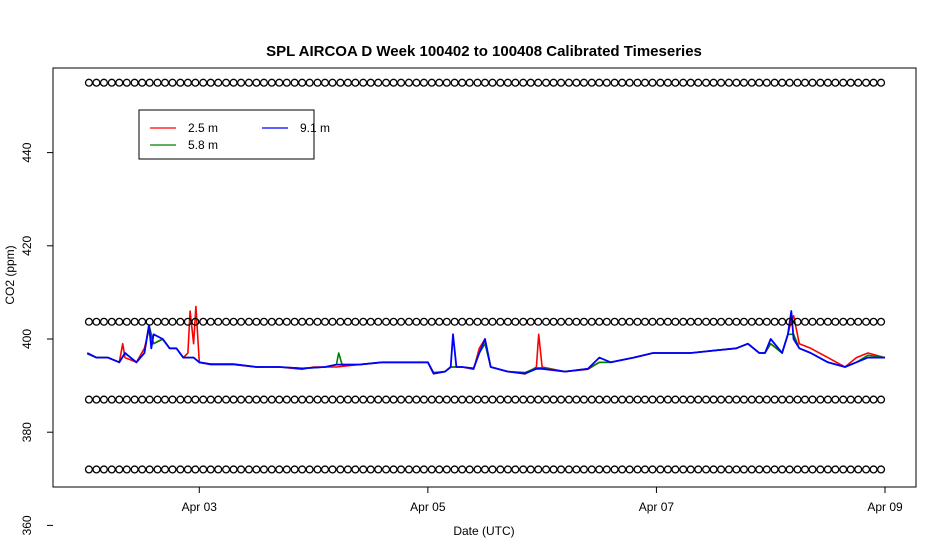 This screenshot has height=545, width=936. What do you see at coordinates (483, 531) in the screenshot?
I see `x-axis-label: Date (UTC)` at bounding box center [483, 531].